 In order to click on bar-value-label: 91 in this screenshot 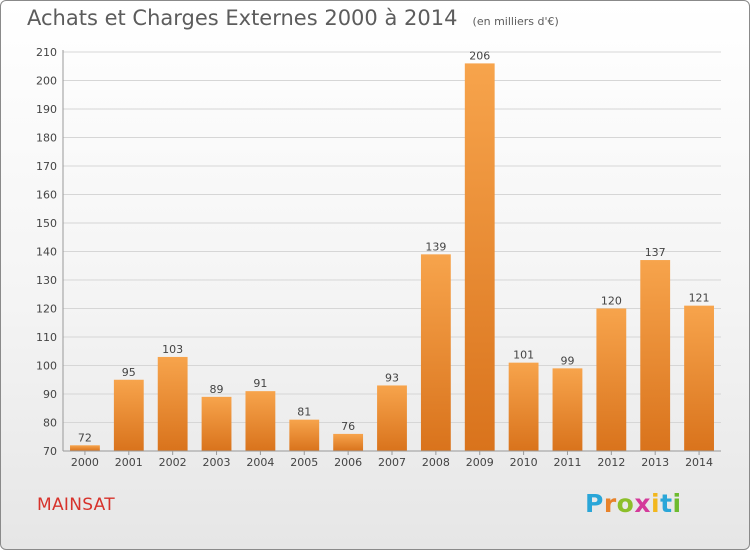, I will do `click(260, 383)`.